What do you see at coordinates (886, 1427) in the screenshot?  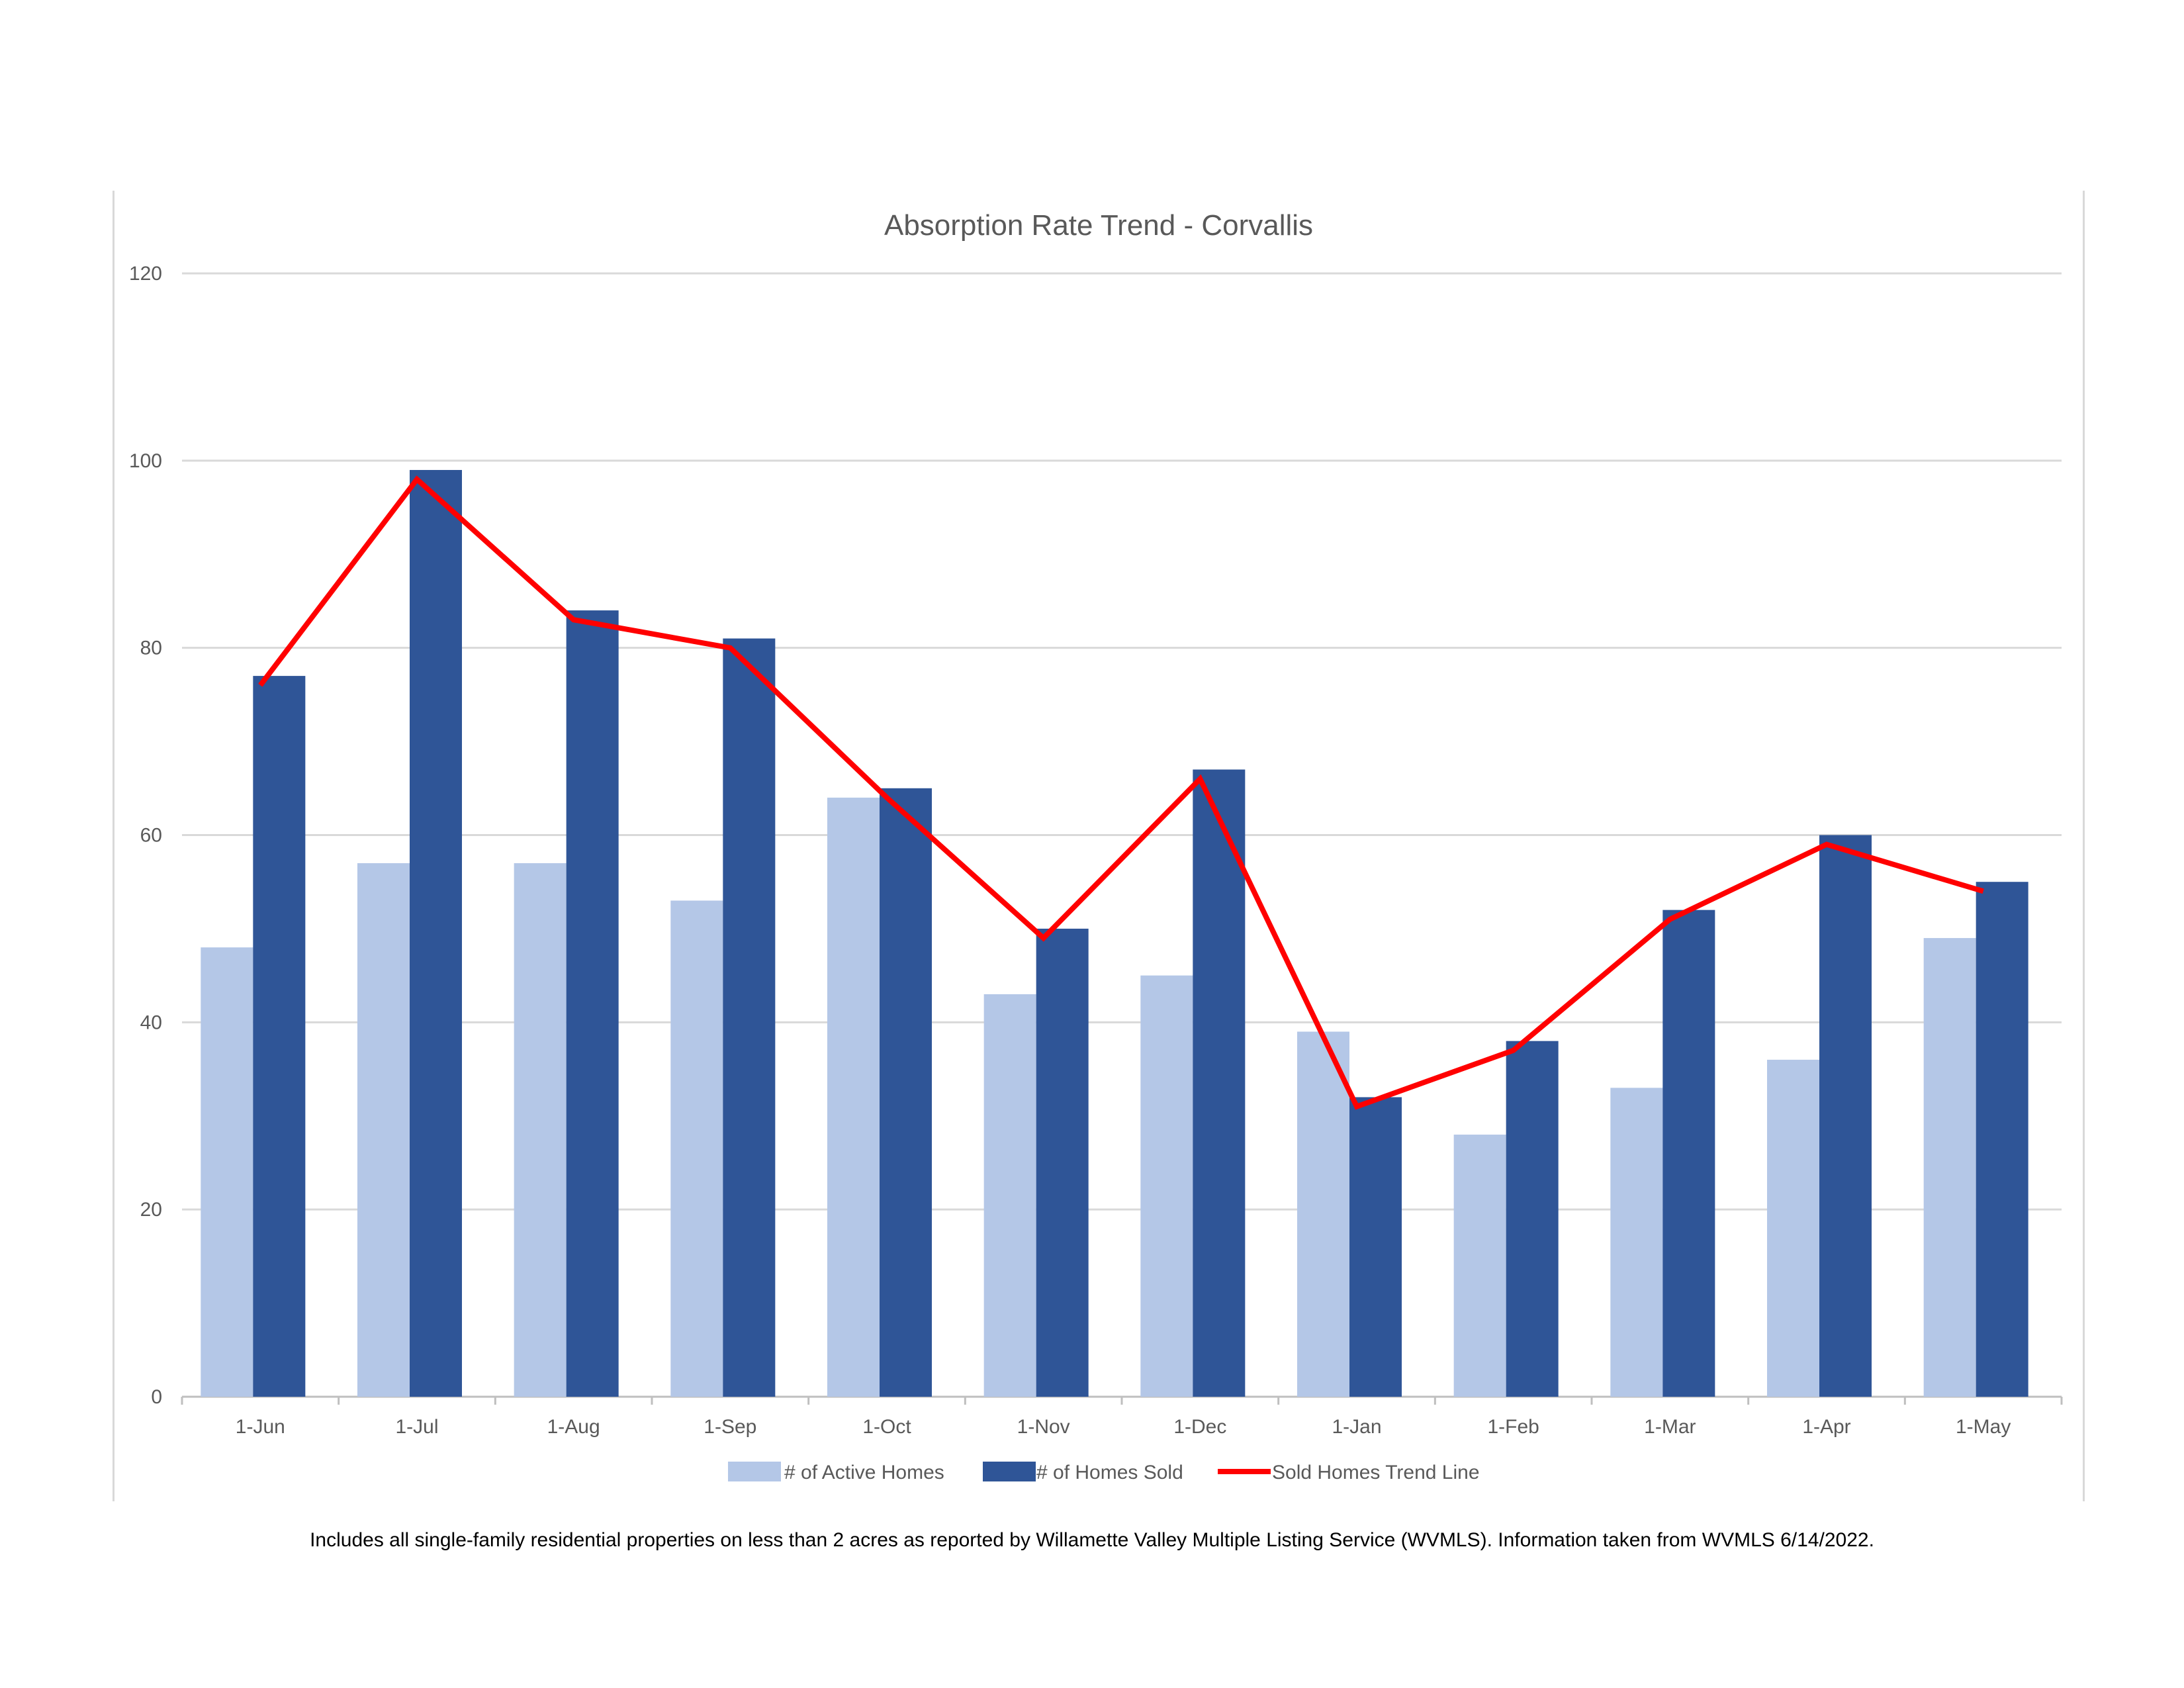 I see `x-tick-label: 1-Oct` at bounding box center [886, 1427].